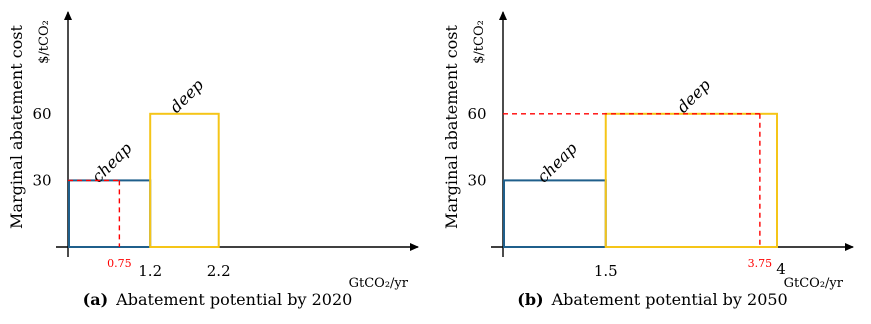 The width and height of the screenshot is (871, 324). I want to click on y-axis-label-b: Marginal abatement cost, so click(451, 126).